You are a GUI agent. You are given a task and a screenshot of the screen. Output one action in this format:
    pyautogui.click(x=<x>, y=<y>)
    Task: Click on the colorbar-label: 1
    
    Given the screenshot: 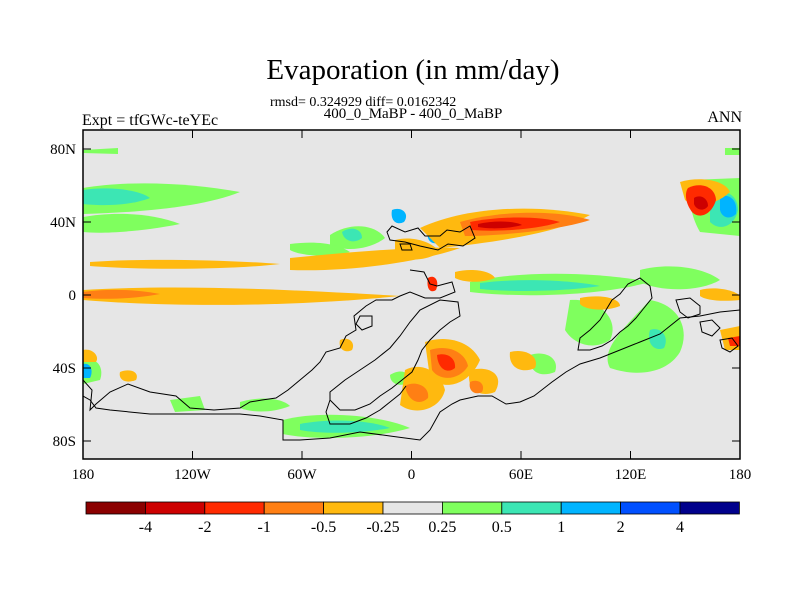 What is the action you would take?
    pyautogui.click(x=561, y=527)
    